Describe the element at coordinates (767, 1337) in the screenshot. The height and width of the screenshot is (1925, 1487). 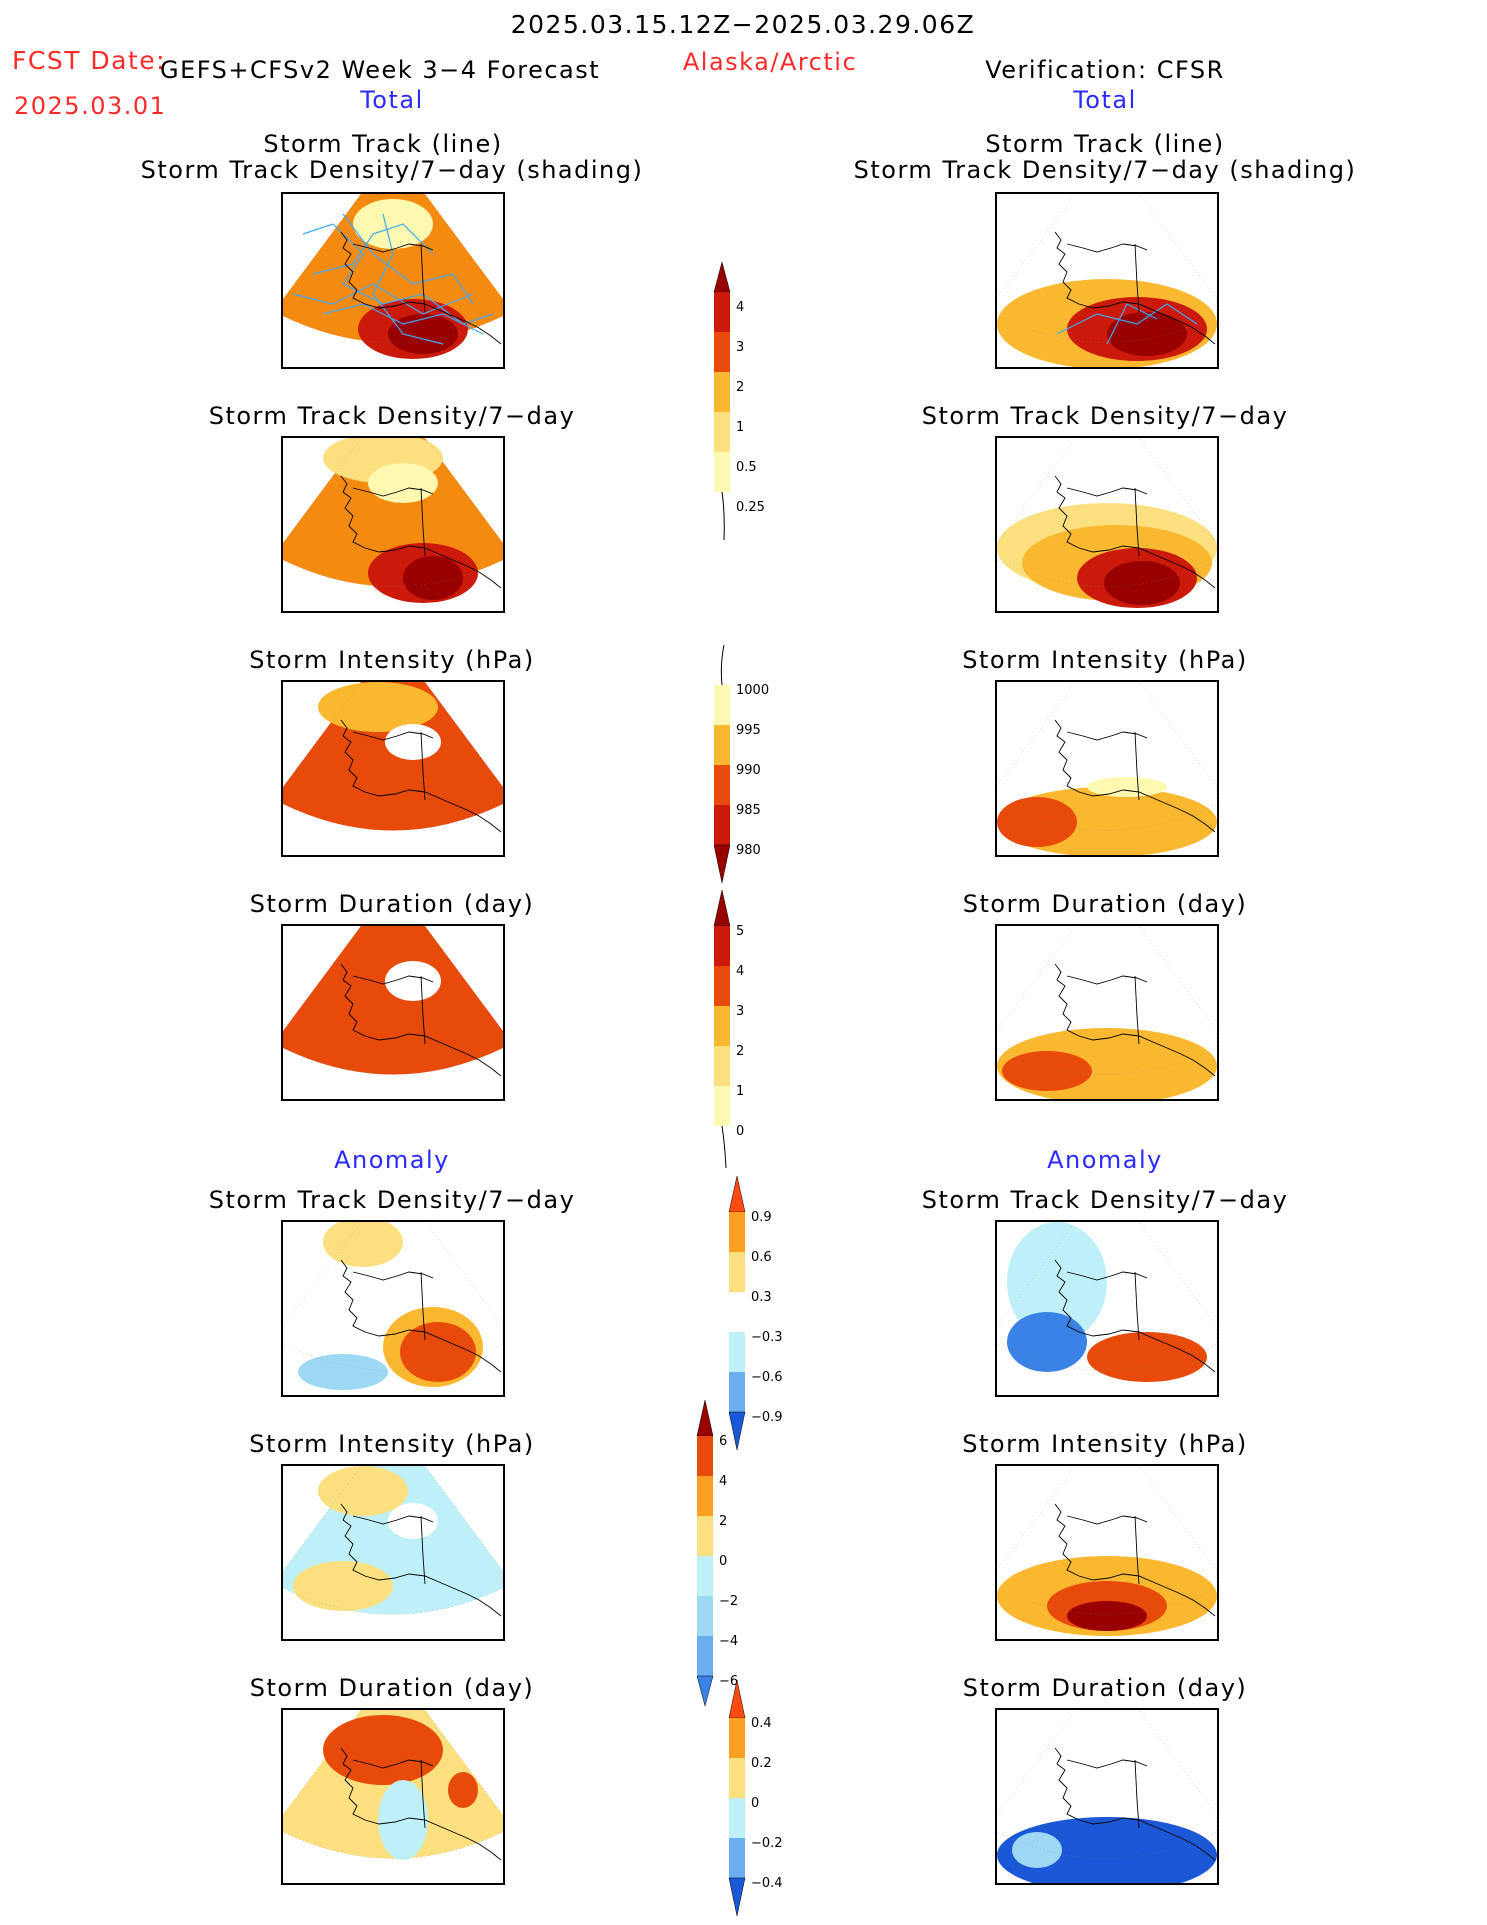
I see `tick-danom-m03: −0.3` at that location.